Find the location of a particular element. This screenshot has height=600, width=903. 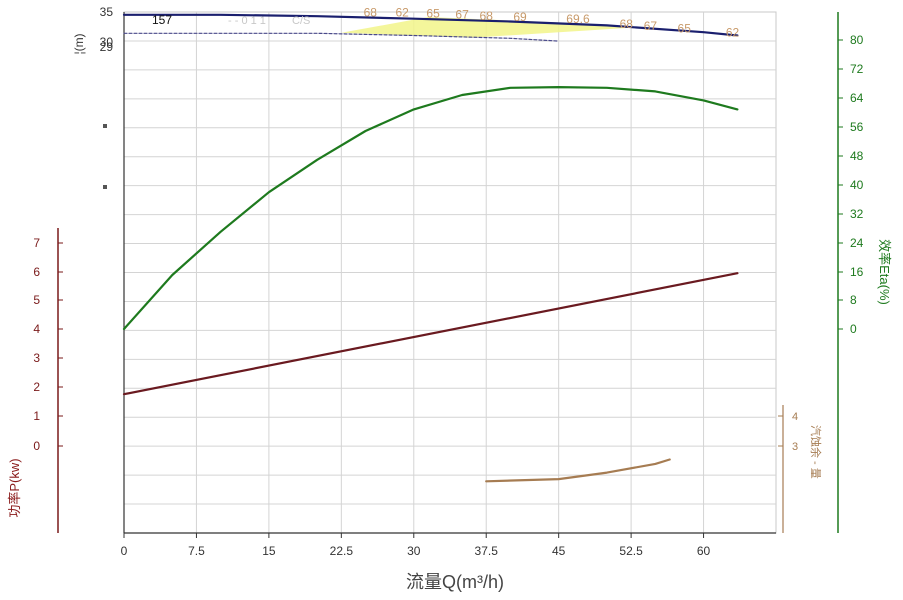

head-tick-label: 30 is located at coordinates (107, 42).